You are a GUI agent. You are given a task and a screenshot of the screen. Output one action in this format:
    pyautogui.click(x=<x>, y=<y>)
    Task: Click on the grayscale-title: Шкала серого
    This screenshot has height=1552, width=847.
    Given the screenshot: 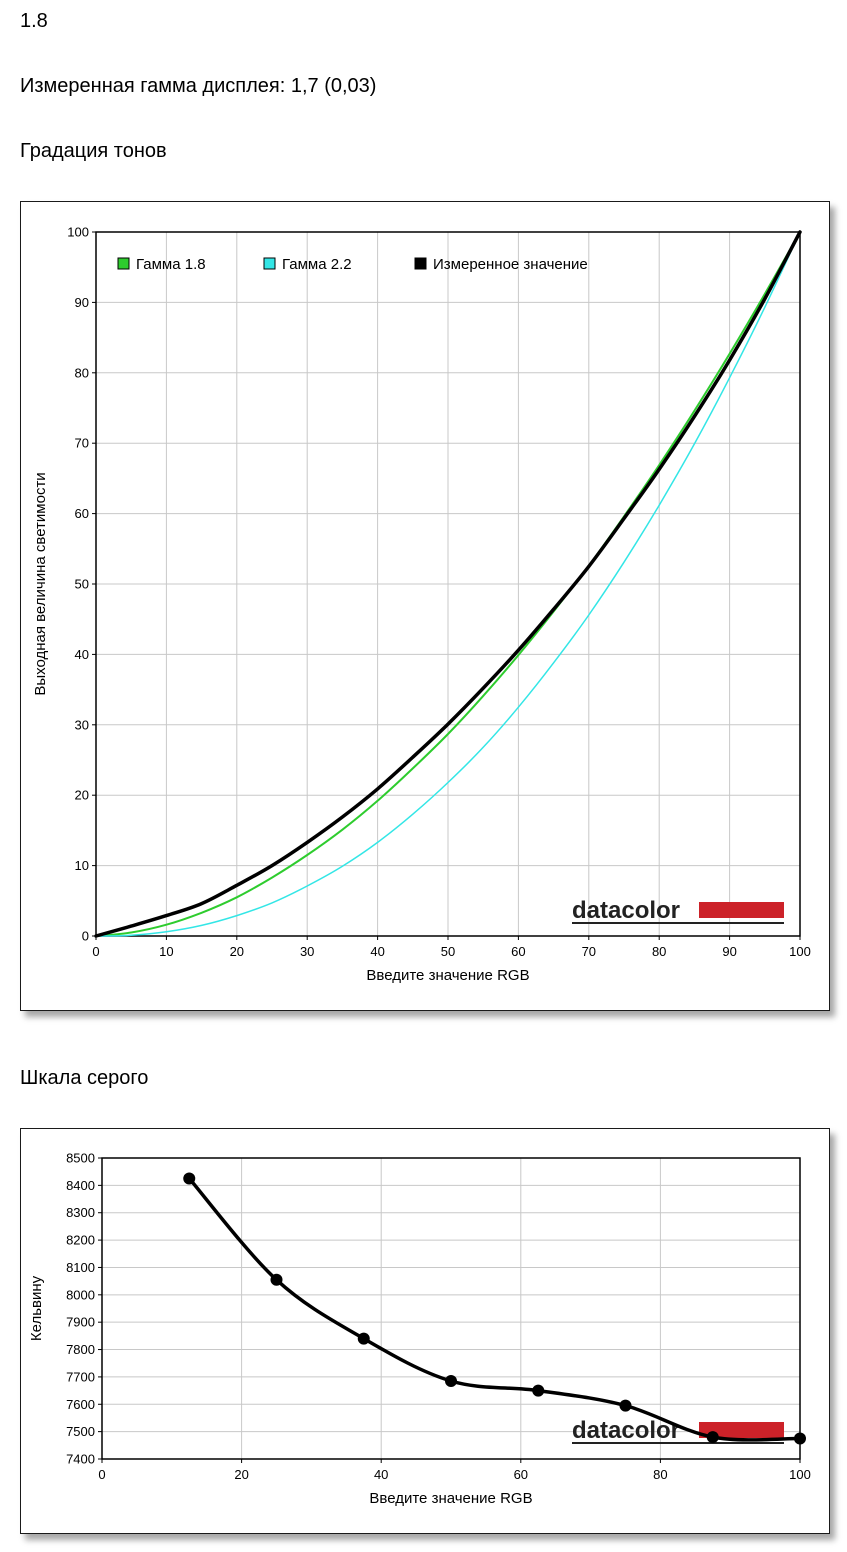 What is the action you would take?
    pyautogui.click(x=84, y=1078)
    